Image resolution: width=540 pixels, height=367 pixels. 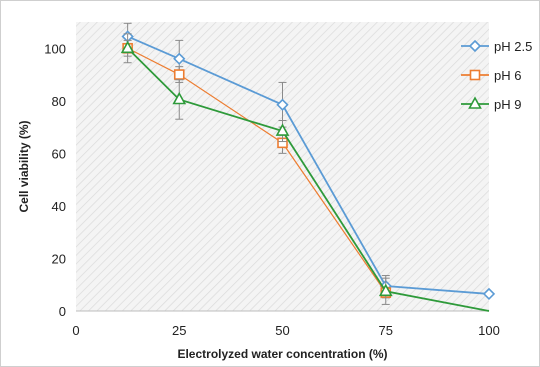 What do you see at coordinates (507, 104) in the screenshot?
I see `legend-label: pH 9` at bounding box center [507, 104].